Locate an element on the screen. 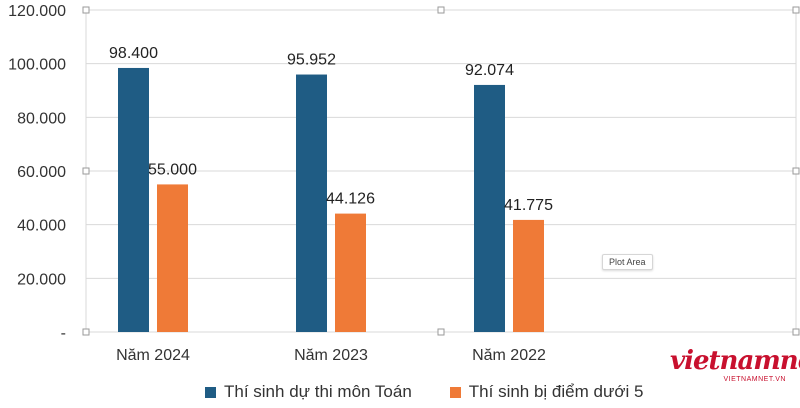  legend-item-math-candidates: Thí sinh dự thi môn Toán is located at coordinates (308, 392).